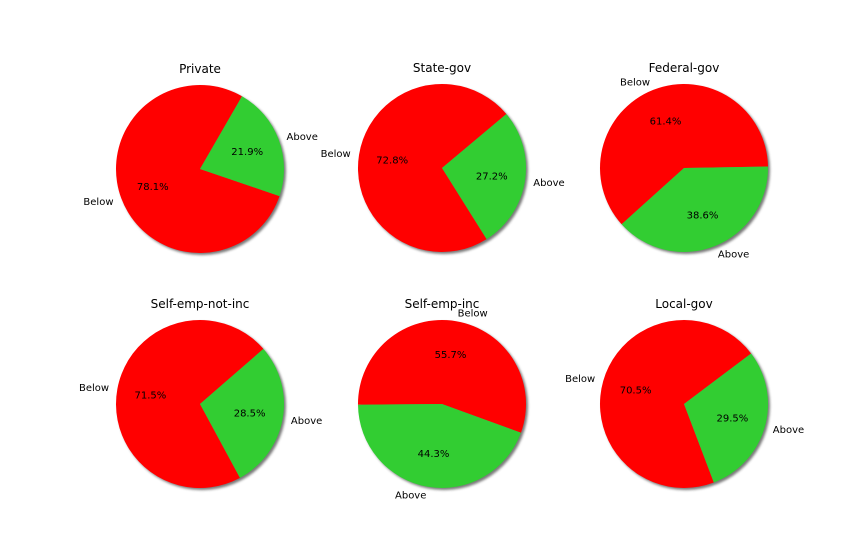  What do you see at coordinates (666, 122) in the screenshot?
I see `pie-percent-federal-gov-below: 61.4%` at bounding box center [666, 122].